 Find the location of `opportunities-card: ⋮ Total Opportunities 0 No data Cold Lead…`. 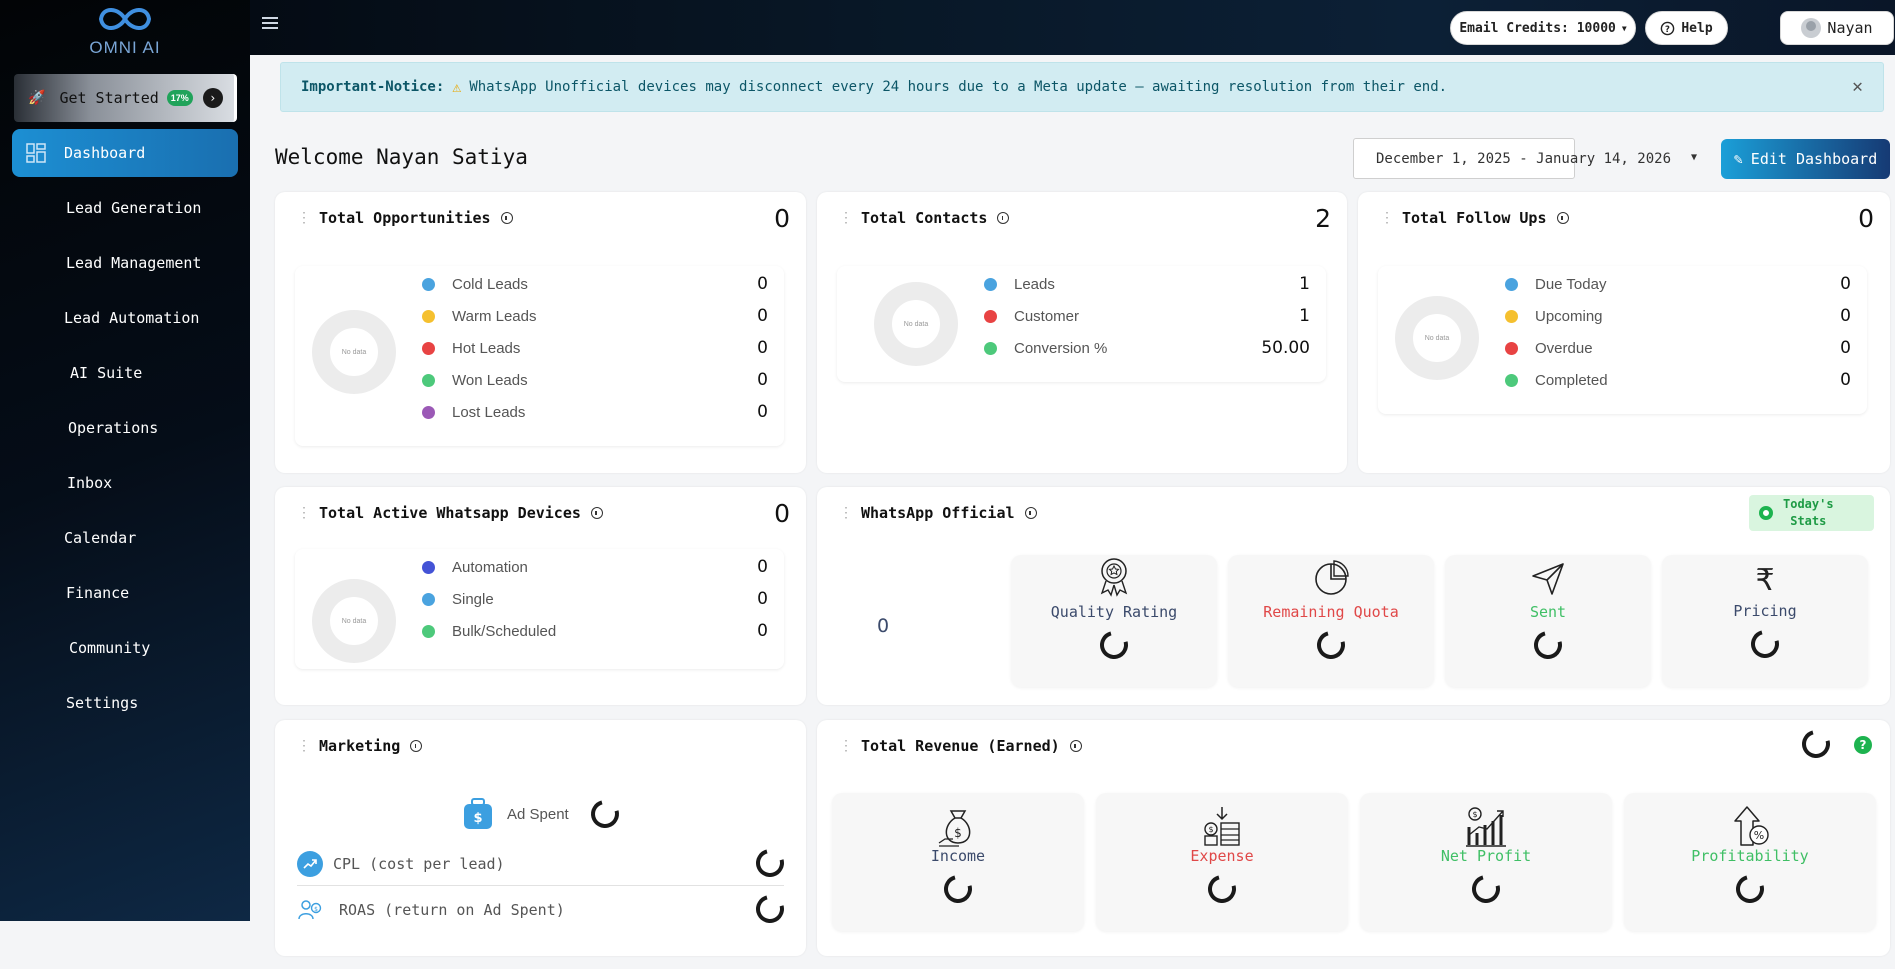

opportunities-card: ⋮ Total Opportunities 0 No data Cold Lead… is located at coordinates (540, 332).